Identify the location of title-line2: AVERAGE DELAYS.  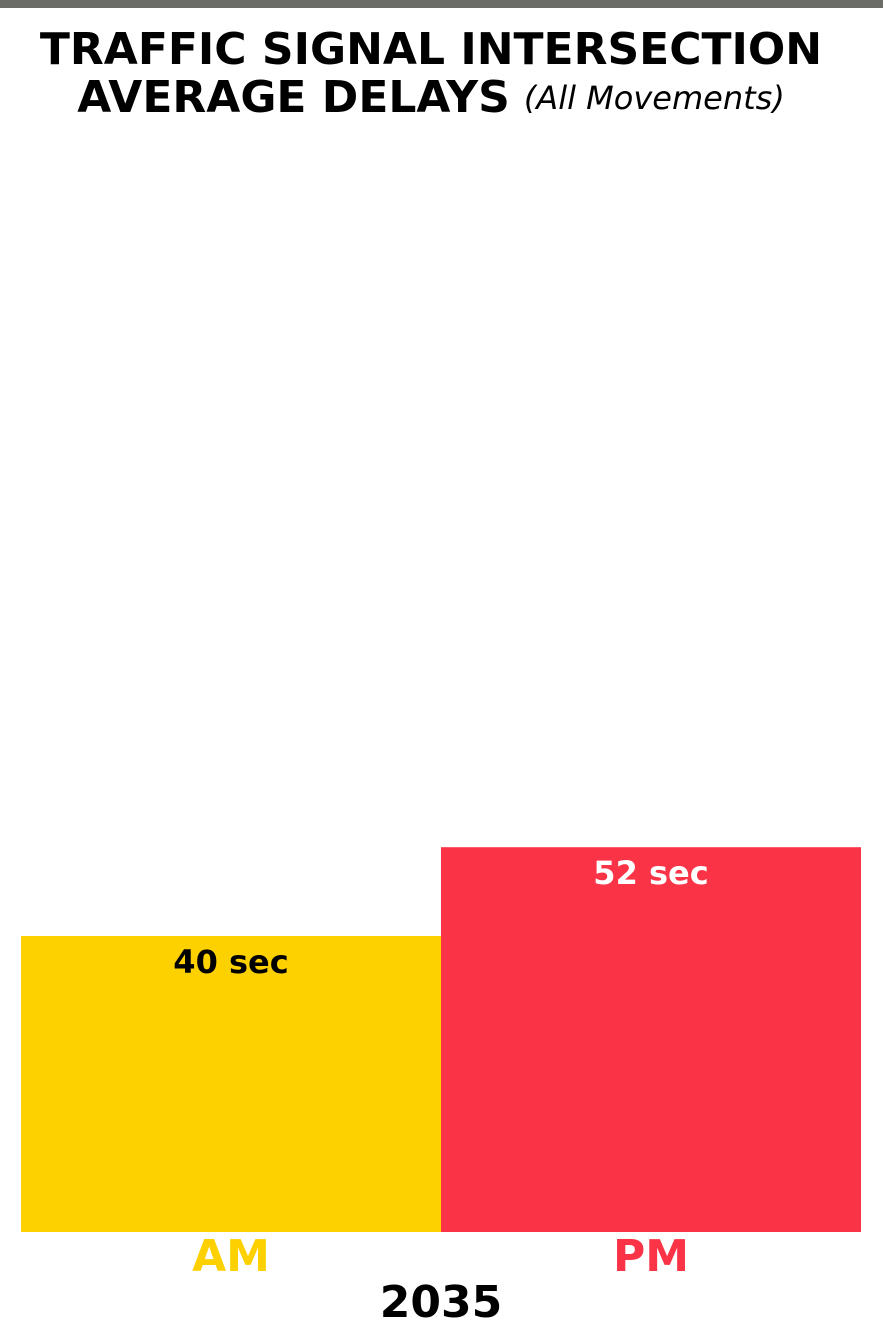
(293, 97).